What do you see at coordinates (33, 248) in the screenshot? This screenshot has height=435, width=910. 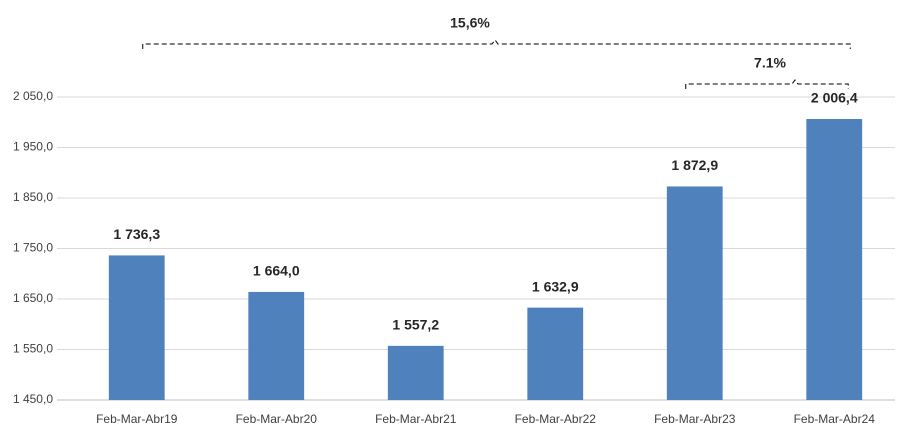 I see `y-tick-label: 1 750,0` at bounding box center [33, 248].